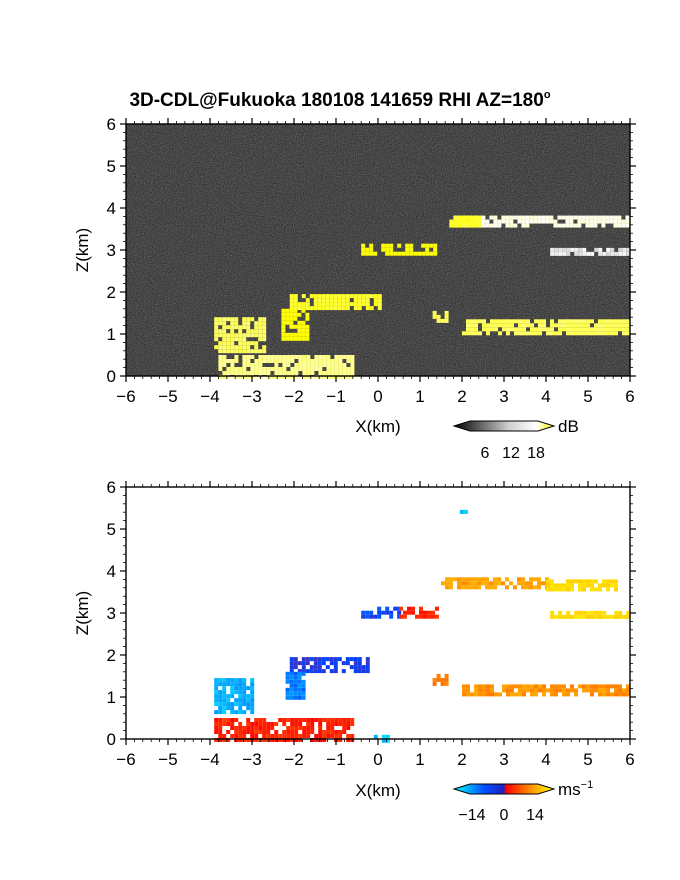  What do you see at coordinates (536, 453) in the screenshot?
I see `colorbar-db-tick: 18` at bounding box center [536, 453].